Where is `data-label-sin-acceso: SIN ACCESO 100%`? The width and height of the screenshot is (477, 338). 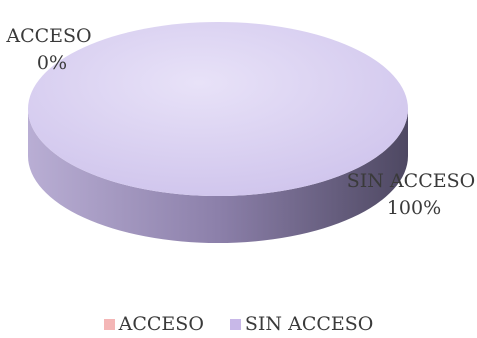 data-label-sin-acceso: SIN ACCESO 100% is located at coordinates (412, 194).